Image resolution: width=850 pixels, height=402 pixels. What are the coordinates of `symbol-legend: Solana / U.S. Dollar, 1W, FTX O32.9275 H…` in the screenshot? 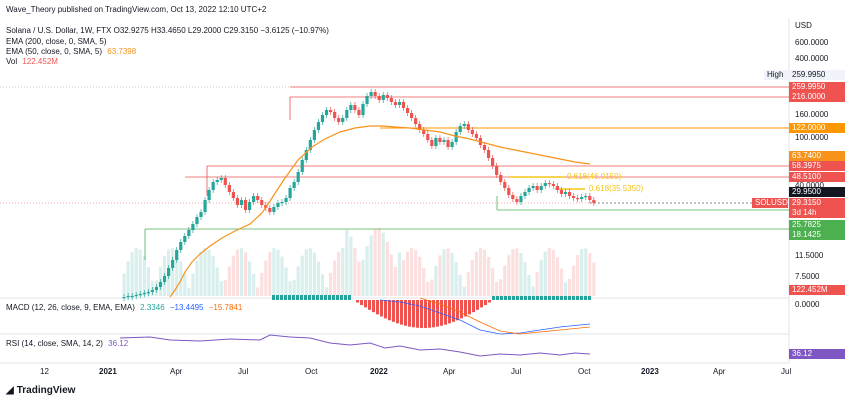 It's located at (167, 30).